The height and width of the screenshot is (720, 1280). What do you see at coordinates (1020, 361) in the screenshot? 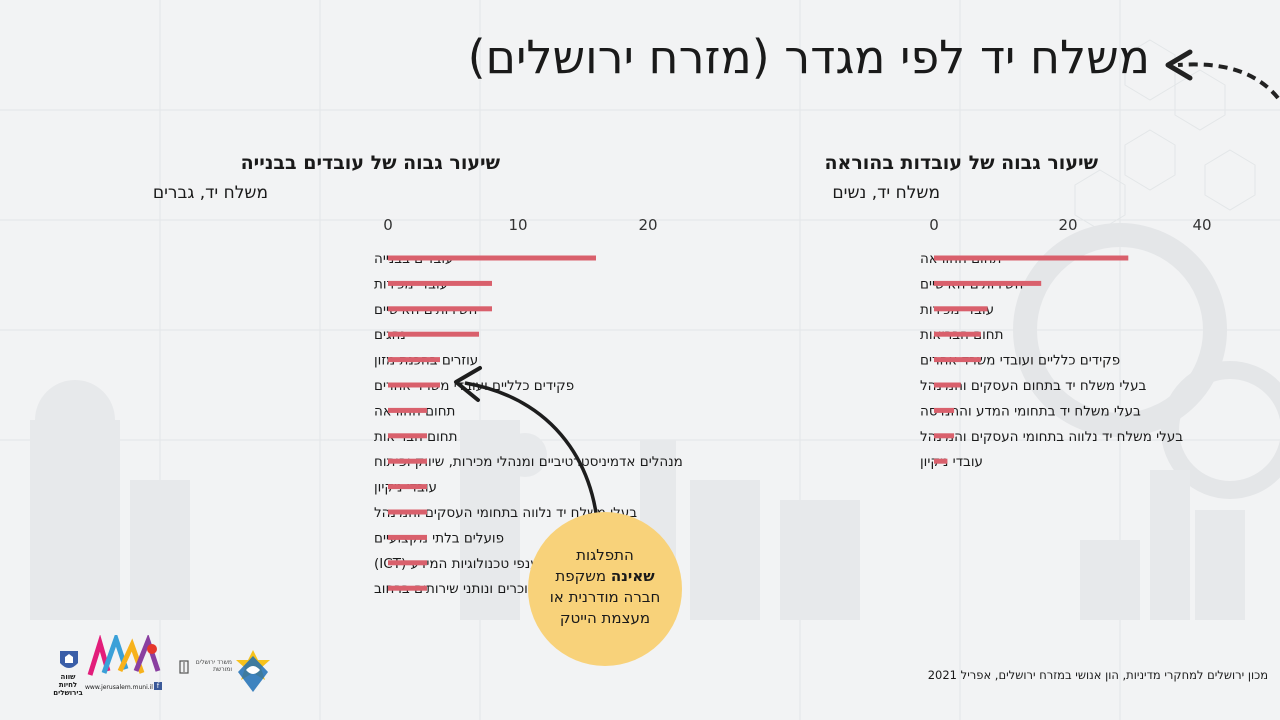
I see `category-label: פקידים כלליים ועובדי משרד אחרים` at bounding box center [1020, 361].